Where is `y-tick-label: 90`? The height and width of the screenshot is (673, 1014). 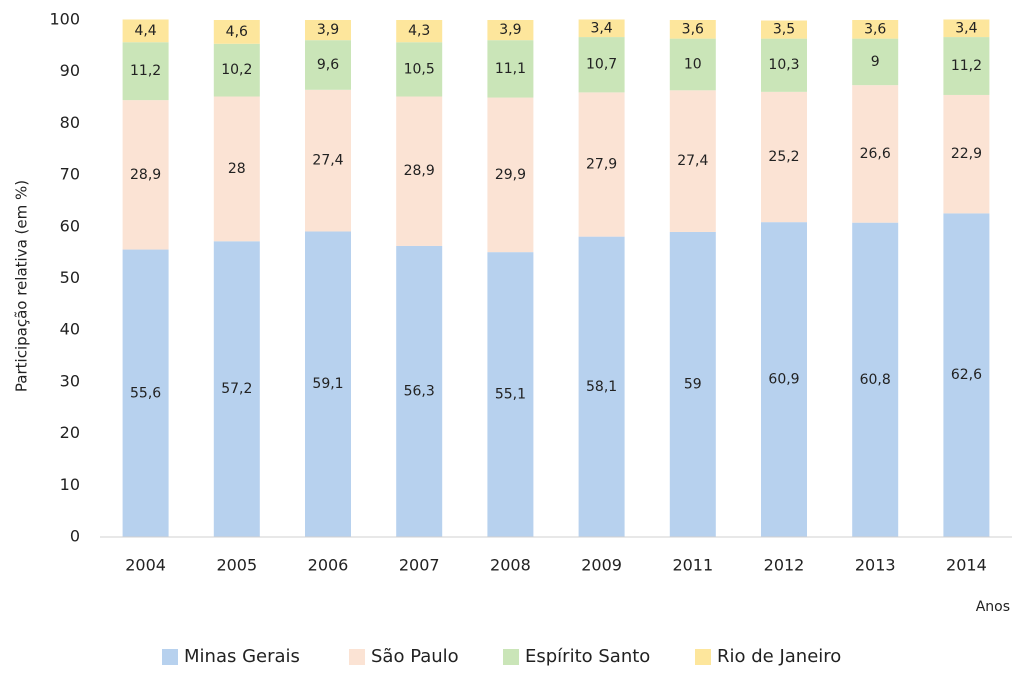
y-tick-label: 90 is located at coordinates (70, 70).